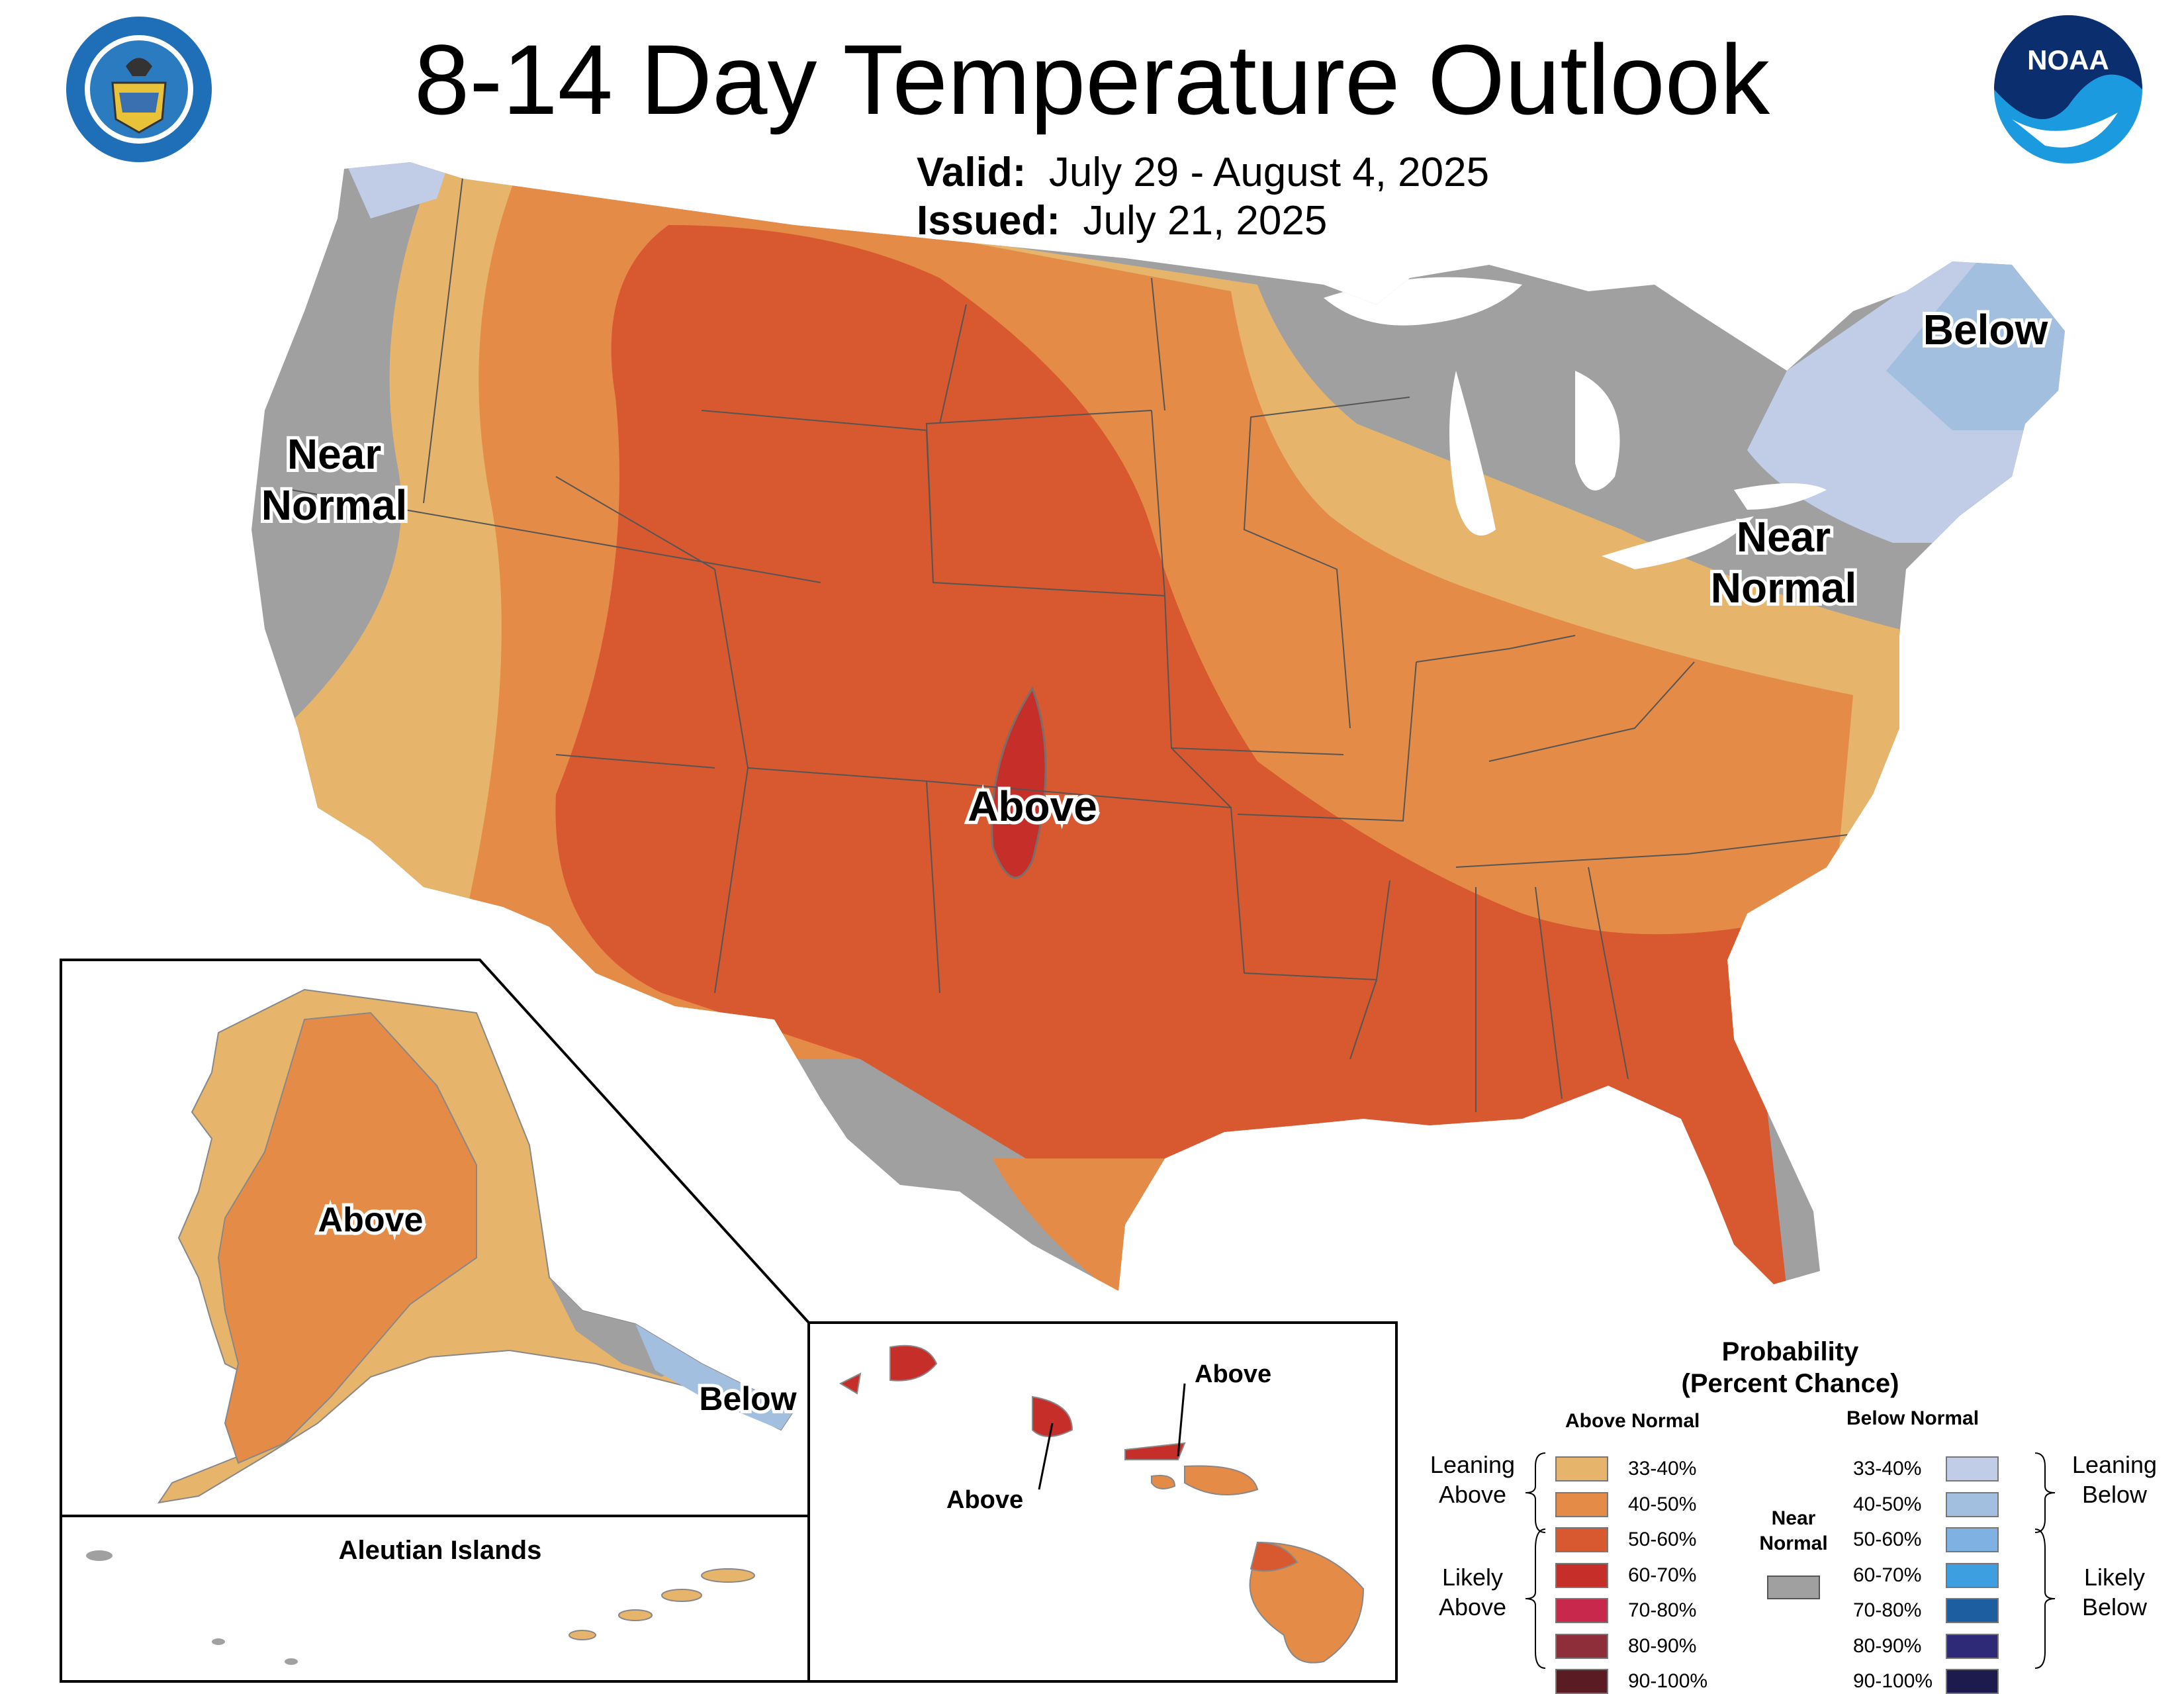 This screenshot has height=1694, width=2184. Describe the element at coordinates (1784, 537) in the screenshot. I see `label-near-normal-east-1: Near` at that location.